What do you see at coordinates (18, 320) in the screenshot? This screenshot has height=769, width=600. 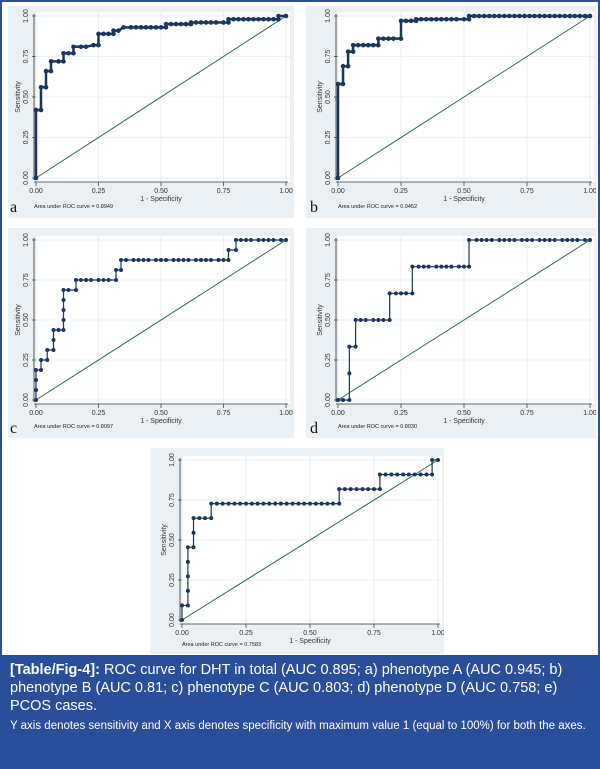 I see `y-axis-title: Sensitivity` at bounding box center [18, 320].